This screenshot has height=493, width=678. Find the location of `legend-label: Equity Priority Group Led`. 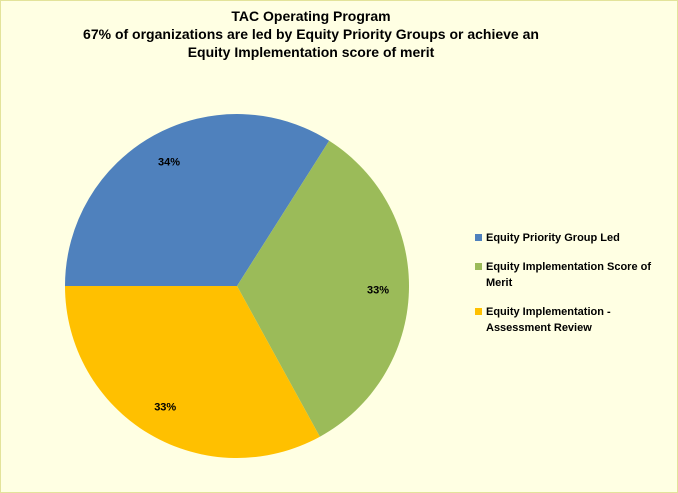

legend-label: Equity Priority Group Led is located at coordinates (553, 238).